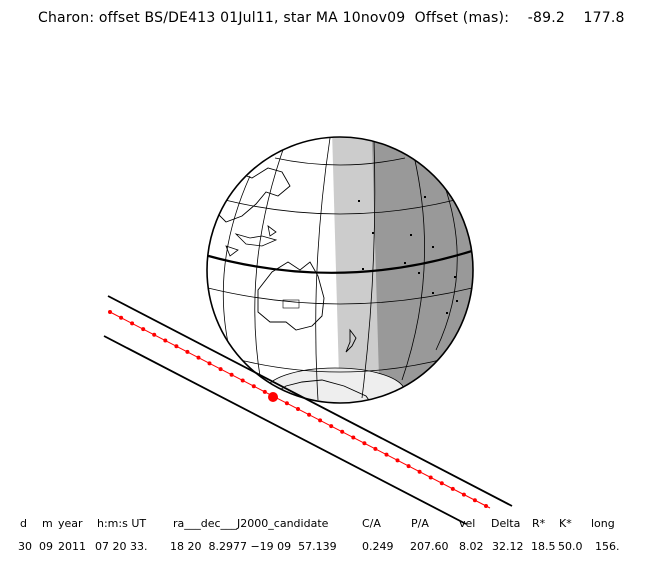 The width and height of the screenshot is (646, 568). What do you see at coordinates (291, 296) in the screenshot?
I see `australia-outline` at bounding box center [291, 296].